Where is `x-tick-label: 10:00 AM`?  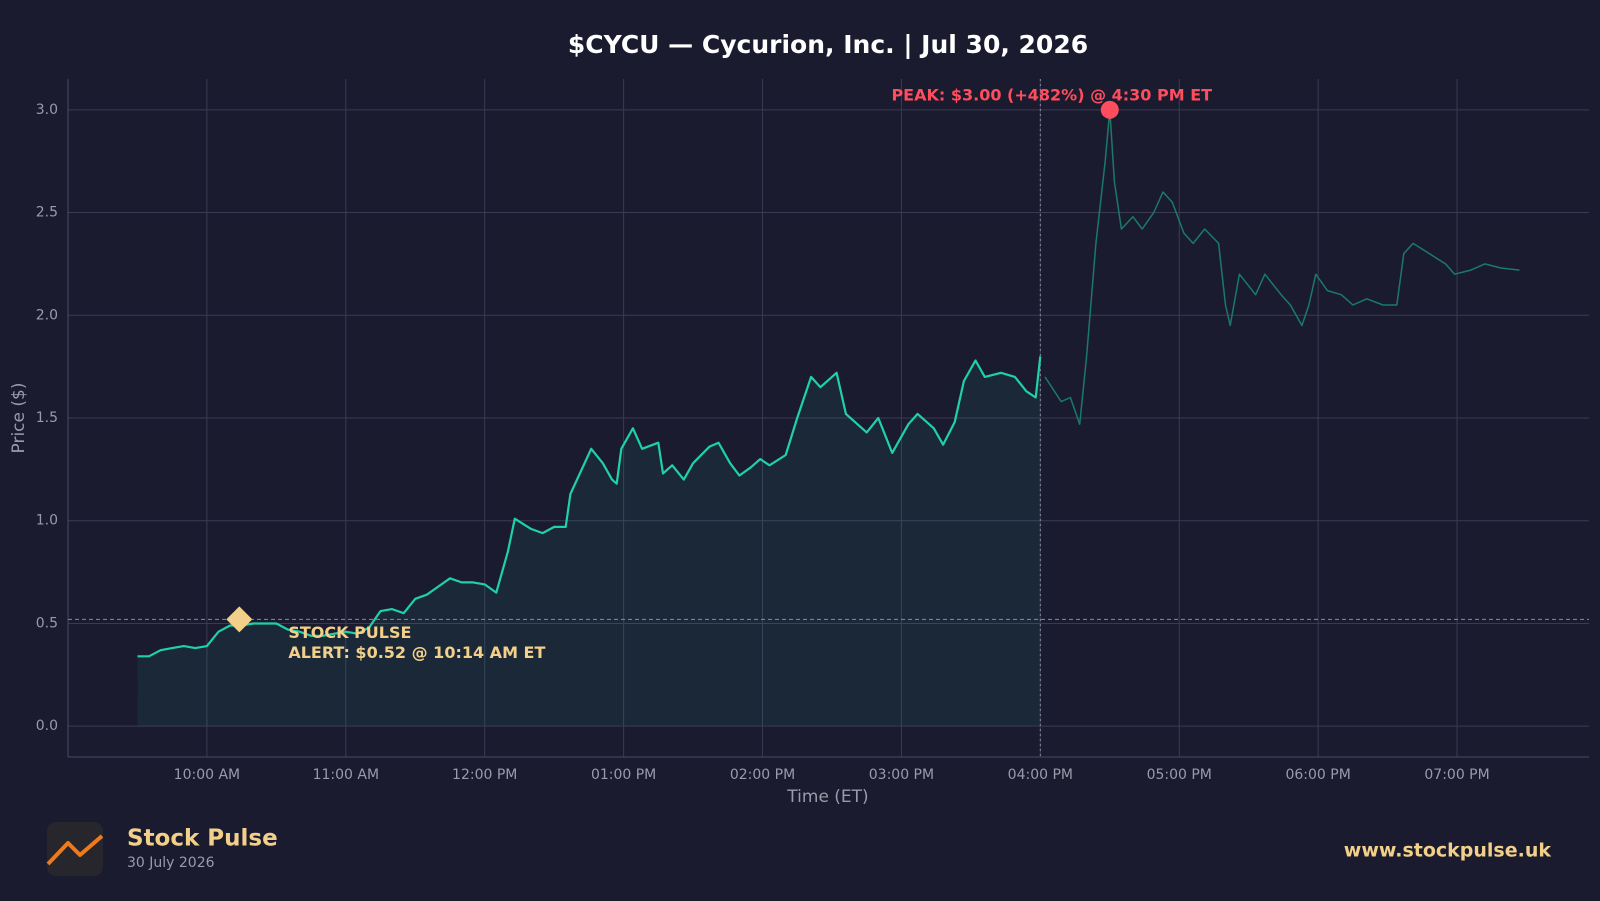
x-tick-label: 10:00 AM is located at coordinates (207, 775).